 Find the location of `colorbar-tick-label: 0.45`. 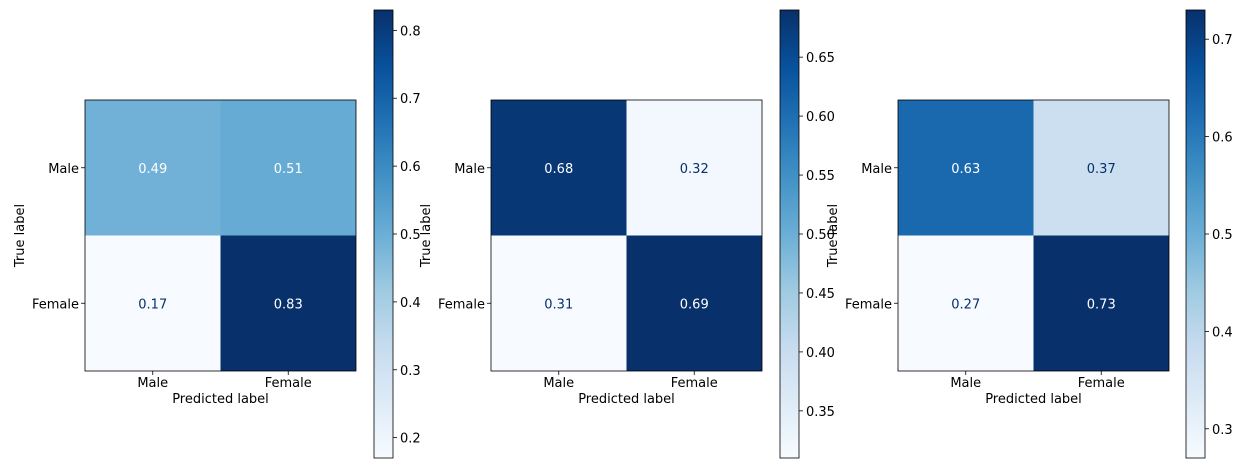

colorbar-tick-label: 0.45 is located at coordinates (820, 294).